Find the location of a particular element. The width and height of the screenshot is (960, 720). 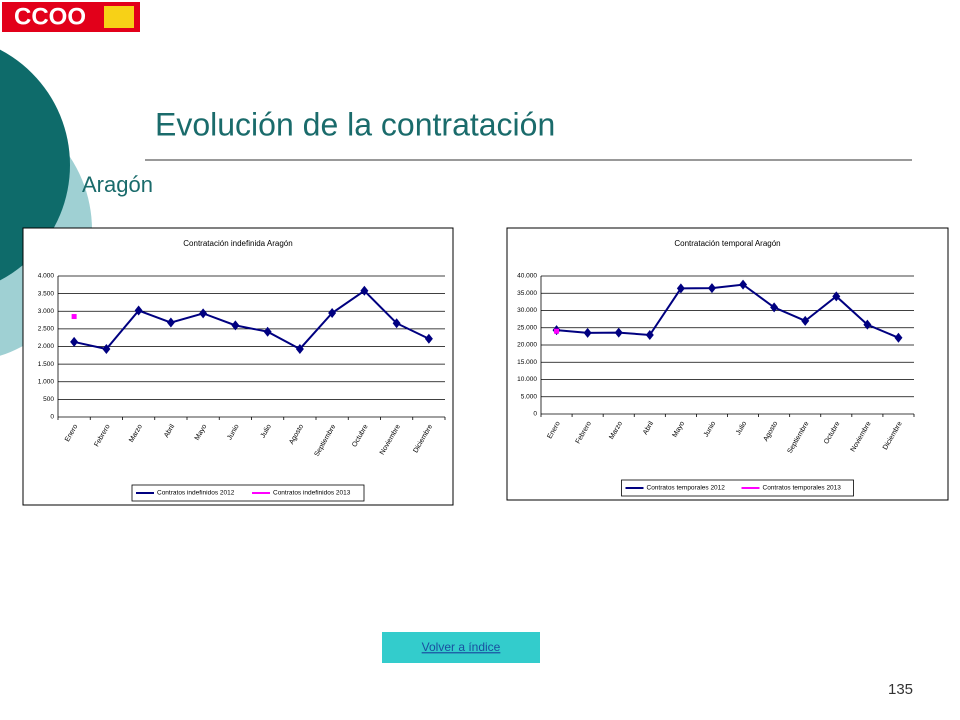

logo-text: CCOO is located at coordinates (50, 16).